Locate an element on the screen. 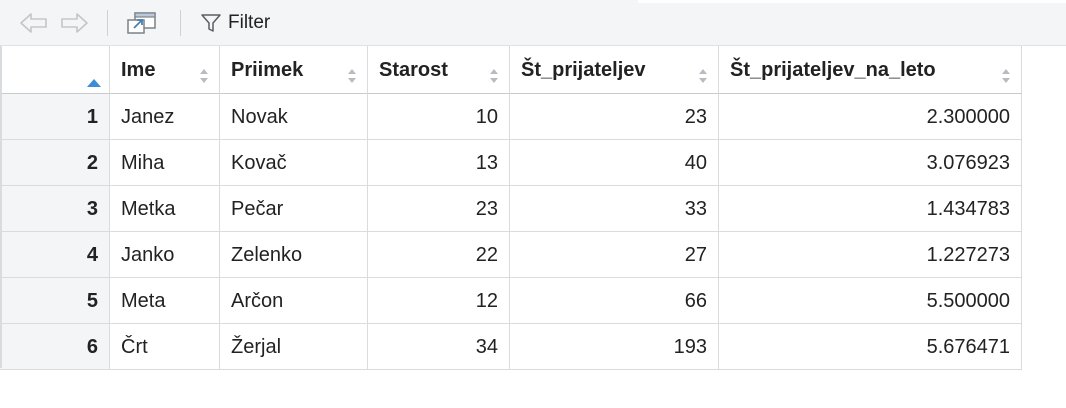  cell-starost: 10 is located at coordinates (439, 117).